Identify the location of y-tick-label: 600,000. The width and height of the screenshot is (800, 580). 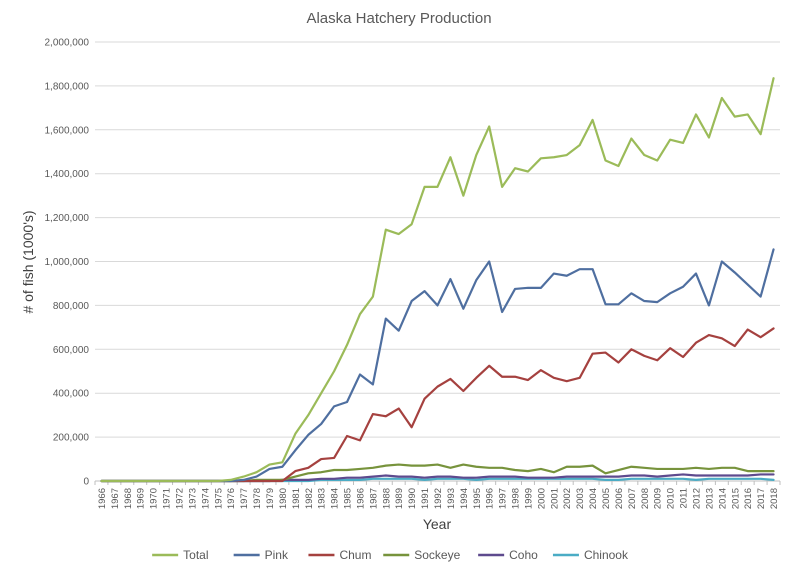
(71, 350).